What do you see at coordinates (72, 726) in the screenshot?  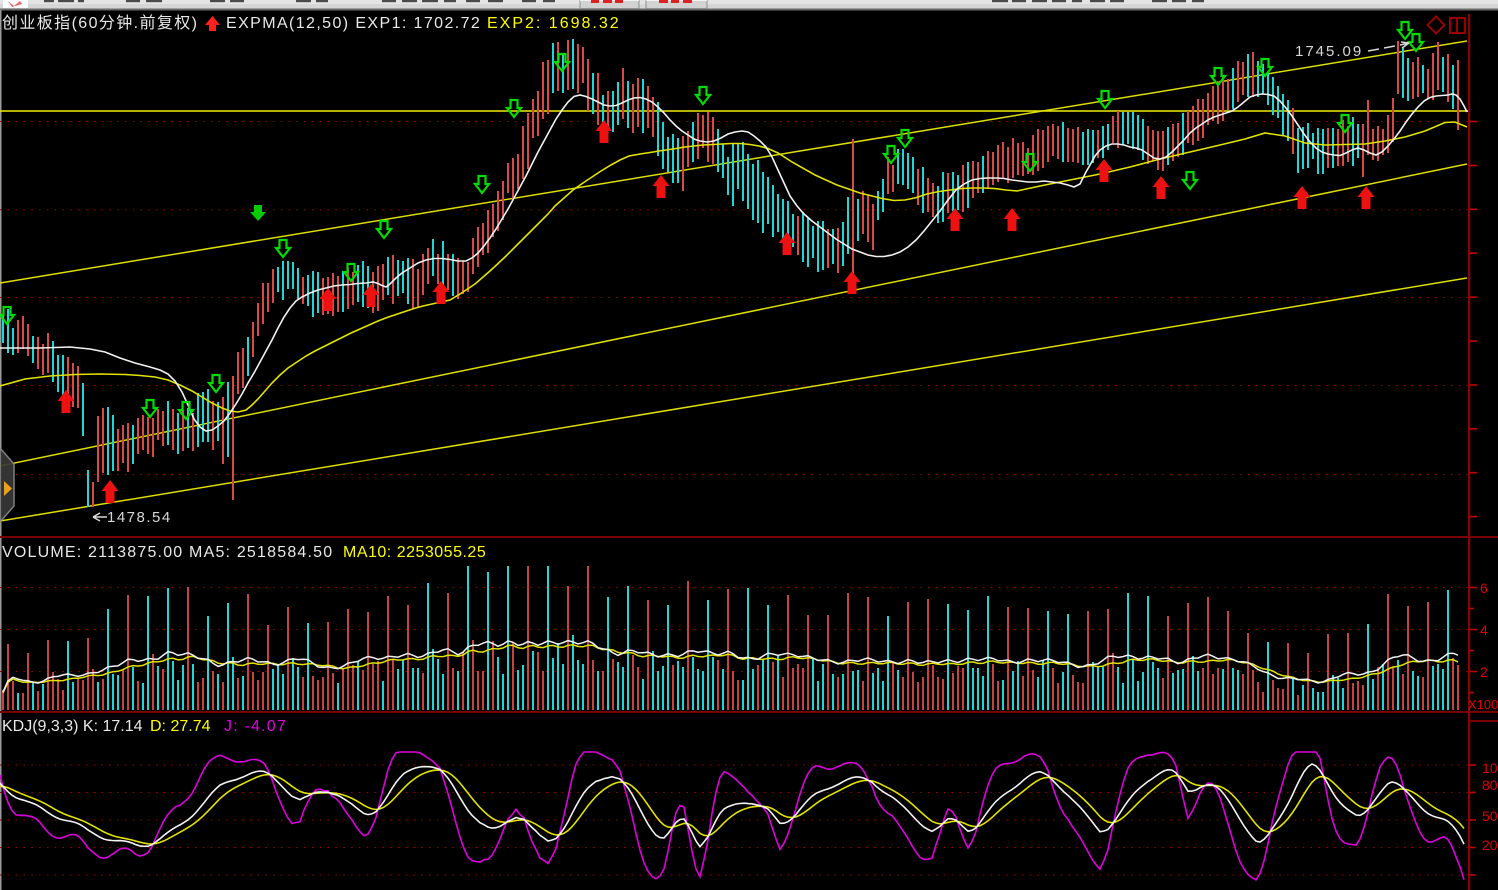 I see `svg-text: KDJ(9,3,3) K: 17.14` at bounding box center [72, 726].